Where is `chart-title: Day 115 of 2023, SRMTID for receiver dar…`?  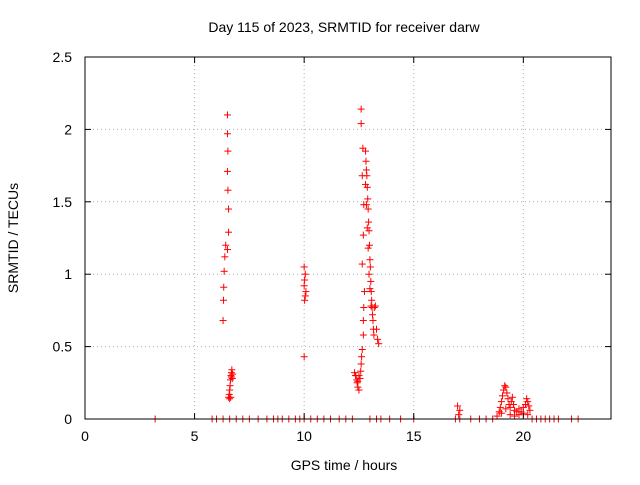
chart-title: Day 115 of 2023, SRMTID for receiver dar… is located at coordinates (344, 27).